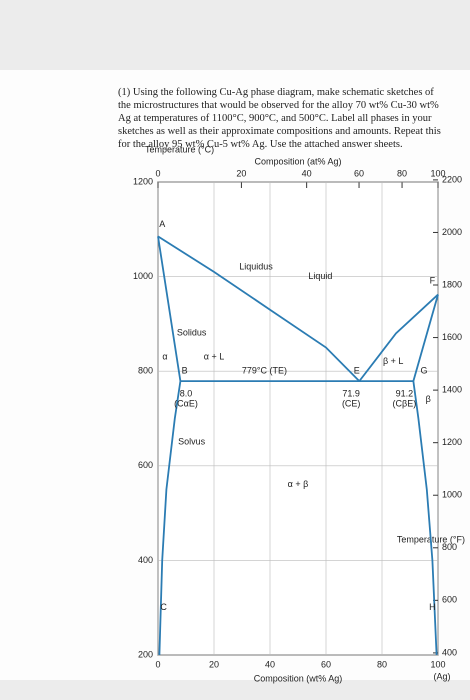 The width and height of the screenshot is (470, 700). I want to click on y2-tick-label: 2200, so click(452, 179).